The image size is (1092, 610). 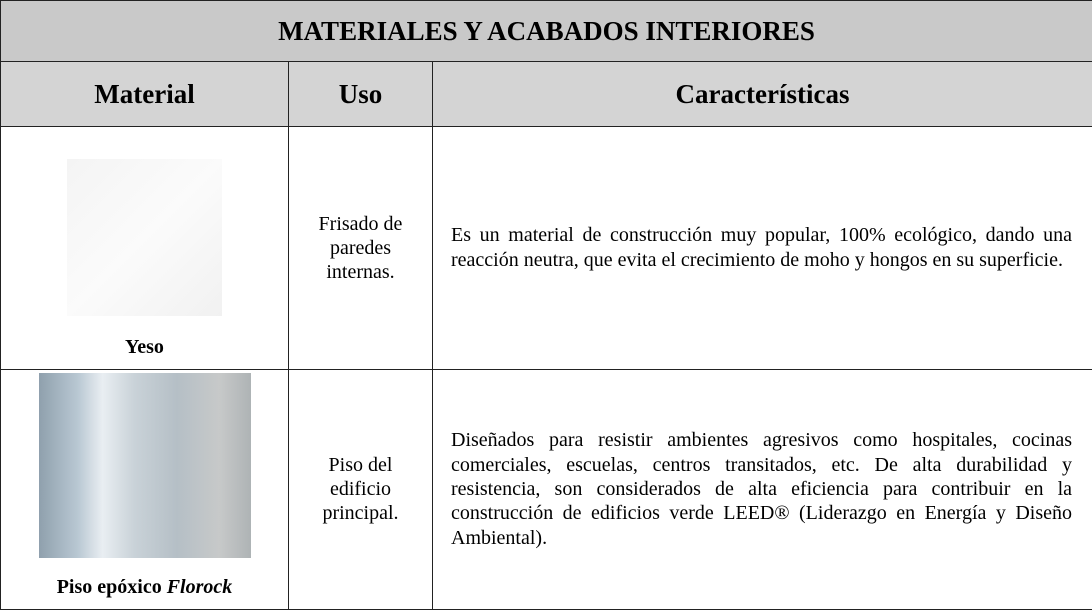 I want to click on header-cell: Uso, so click(x=360, y=94).